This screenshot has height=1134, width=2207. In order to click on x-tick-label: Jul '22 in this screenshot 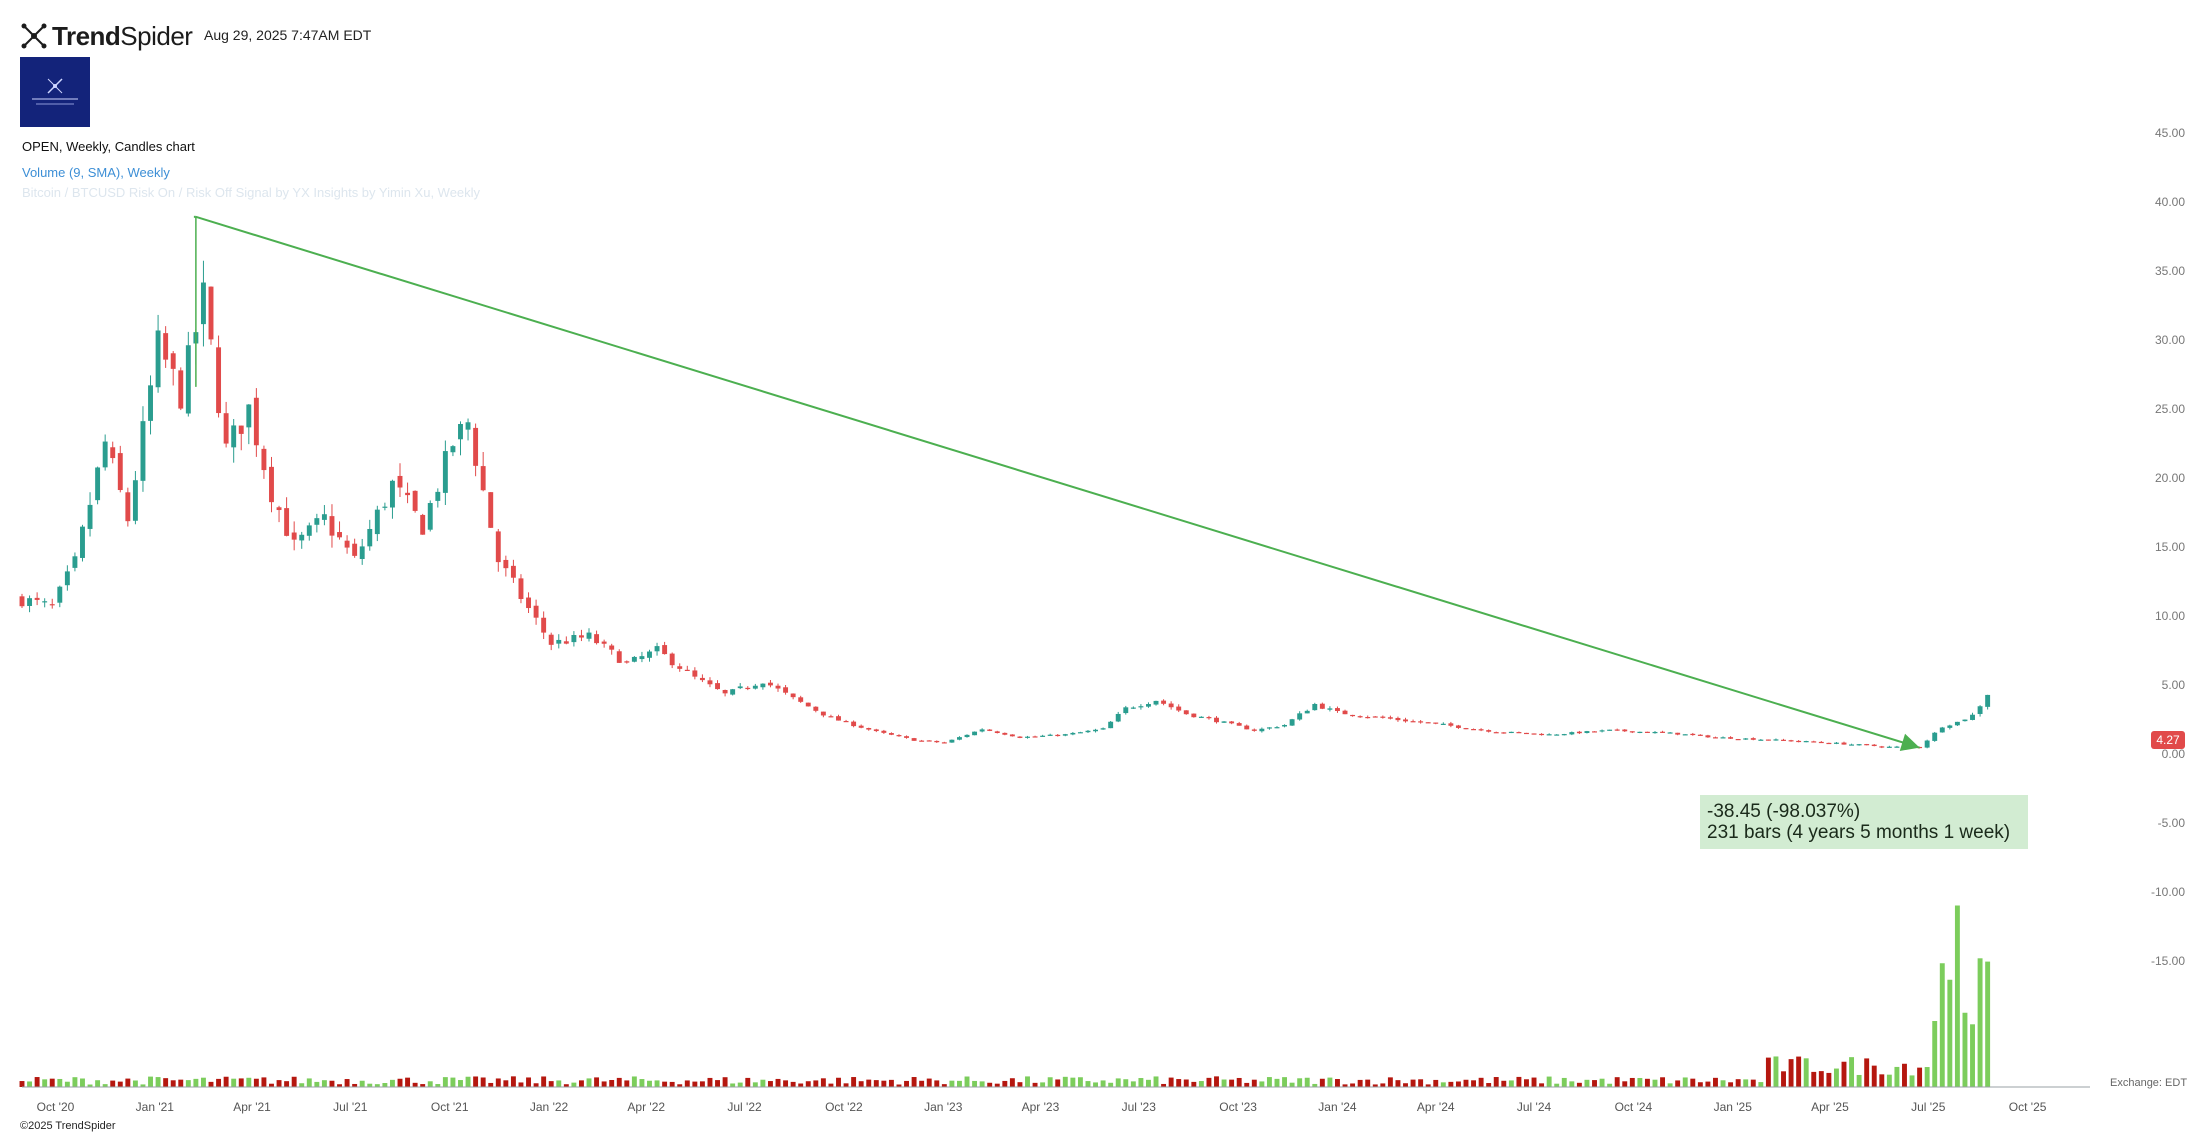, I will do `click(744, 1107)`.